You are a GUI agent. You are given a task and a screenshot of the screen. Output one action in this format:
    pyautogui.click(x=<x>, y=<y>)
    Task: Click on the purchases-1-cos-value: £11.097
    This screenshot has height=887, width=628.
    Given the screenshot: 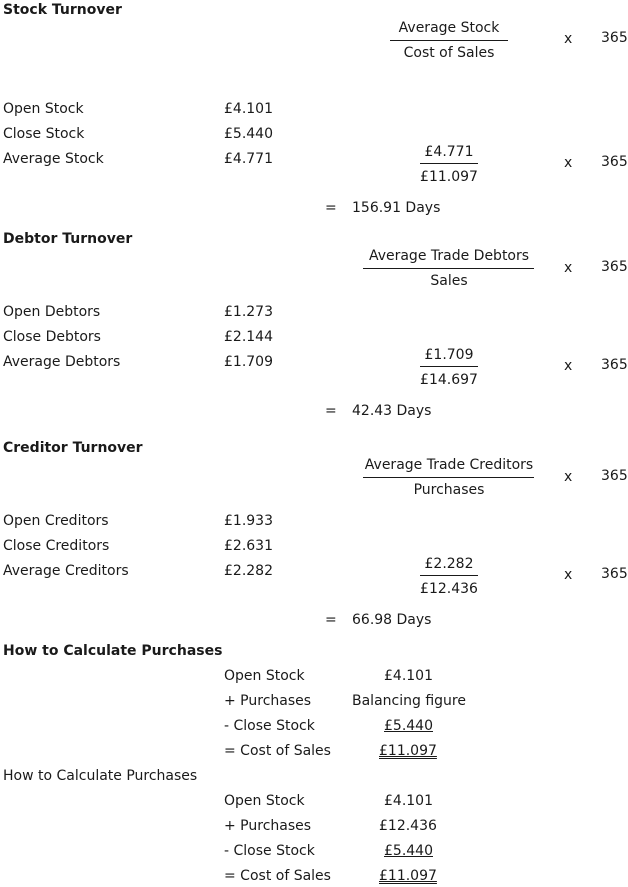 What is the action you would take?
    pyautogui.click(x=408, y=751)
    